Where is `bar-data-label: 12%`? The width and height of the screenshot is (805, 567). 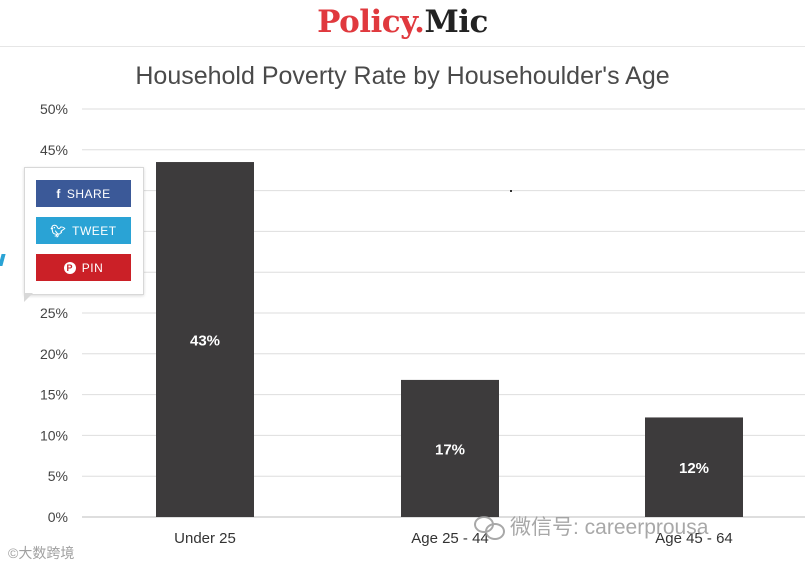 bar-data-label: 12% is located at coordinates (694, 468).